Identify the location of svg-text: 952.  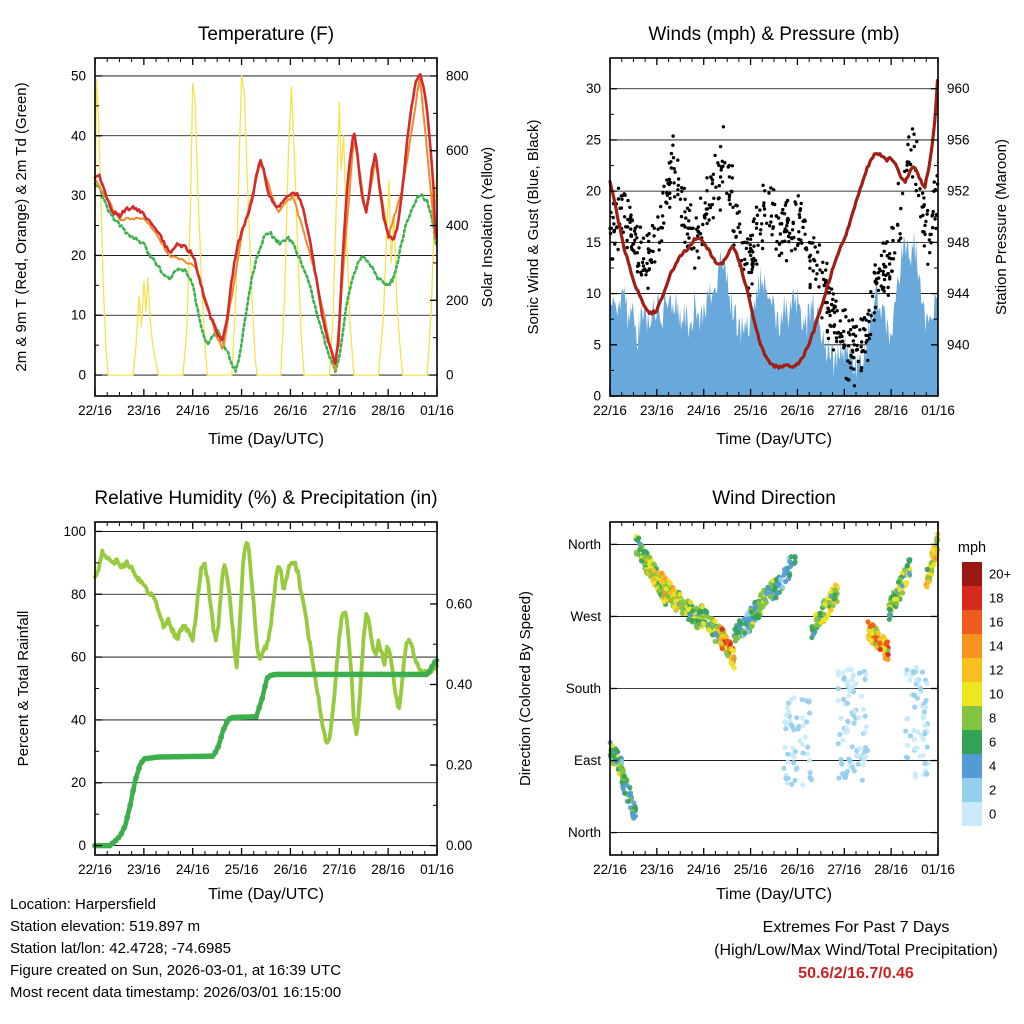
(958, 191).